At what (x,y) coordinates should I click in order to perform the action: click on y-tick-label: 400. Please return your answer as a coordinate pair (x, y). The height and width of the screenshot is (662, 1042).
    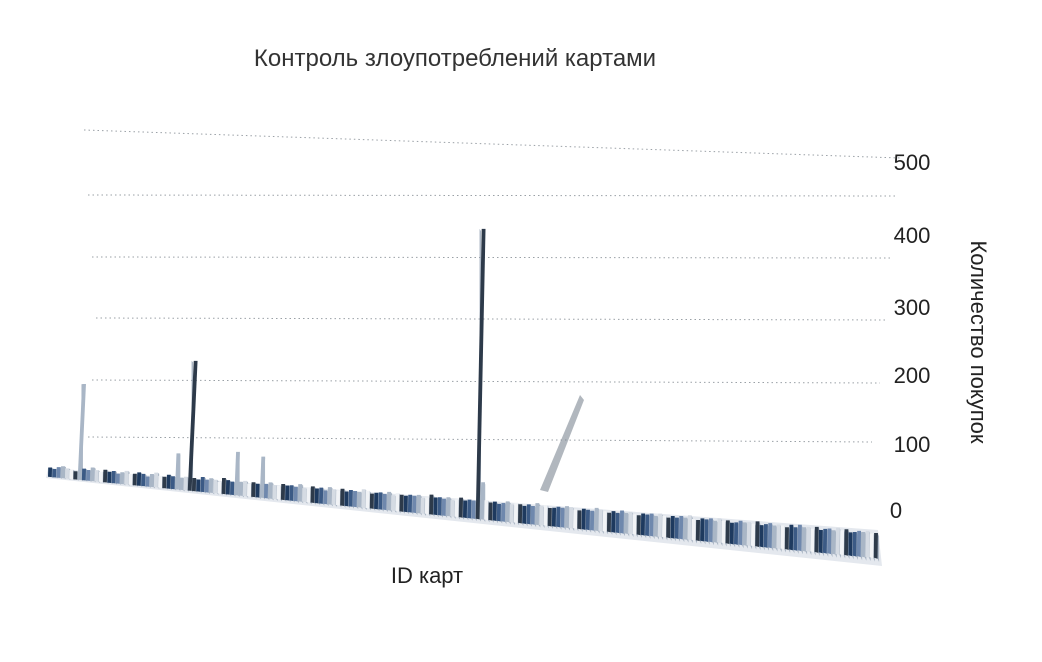
    Looking at the image, I should click on (912, 235).